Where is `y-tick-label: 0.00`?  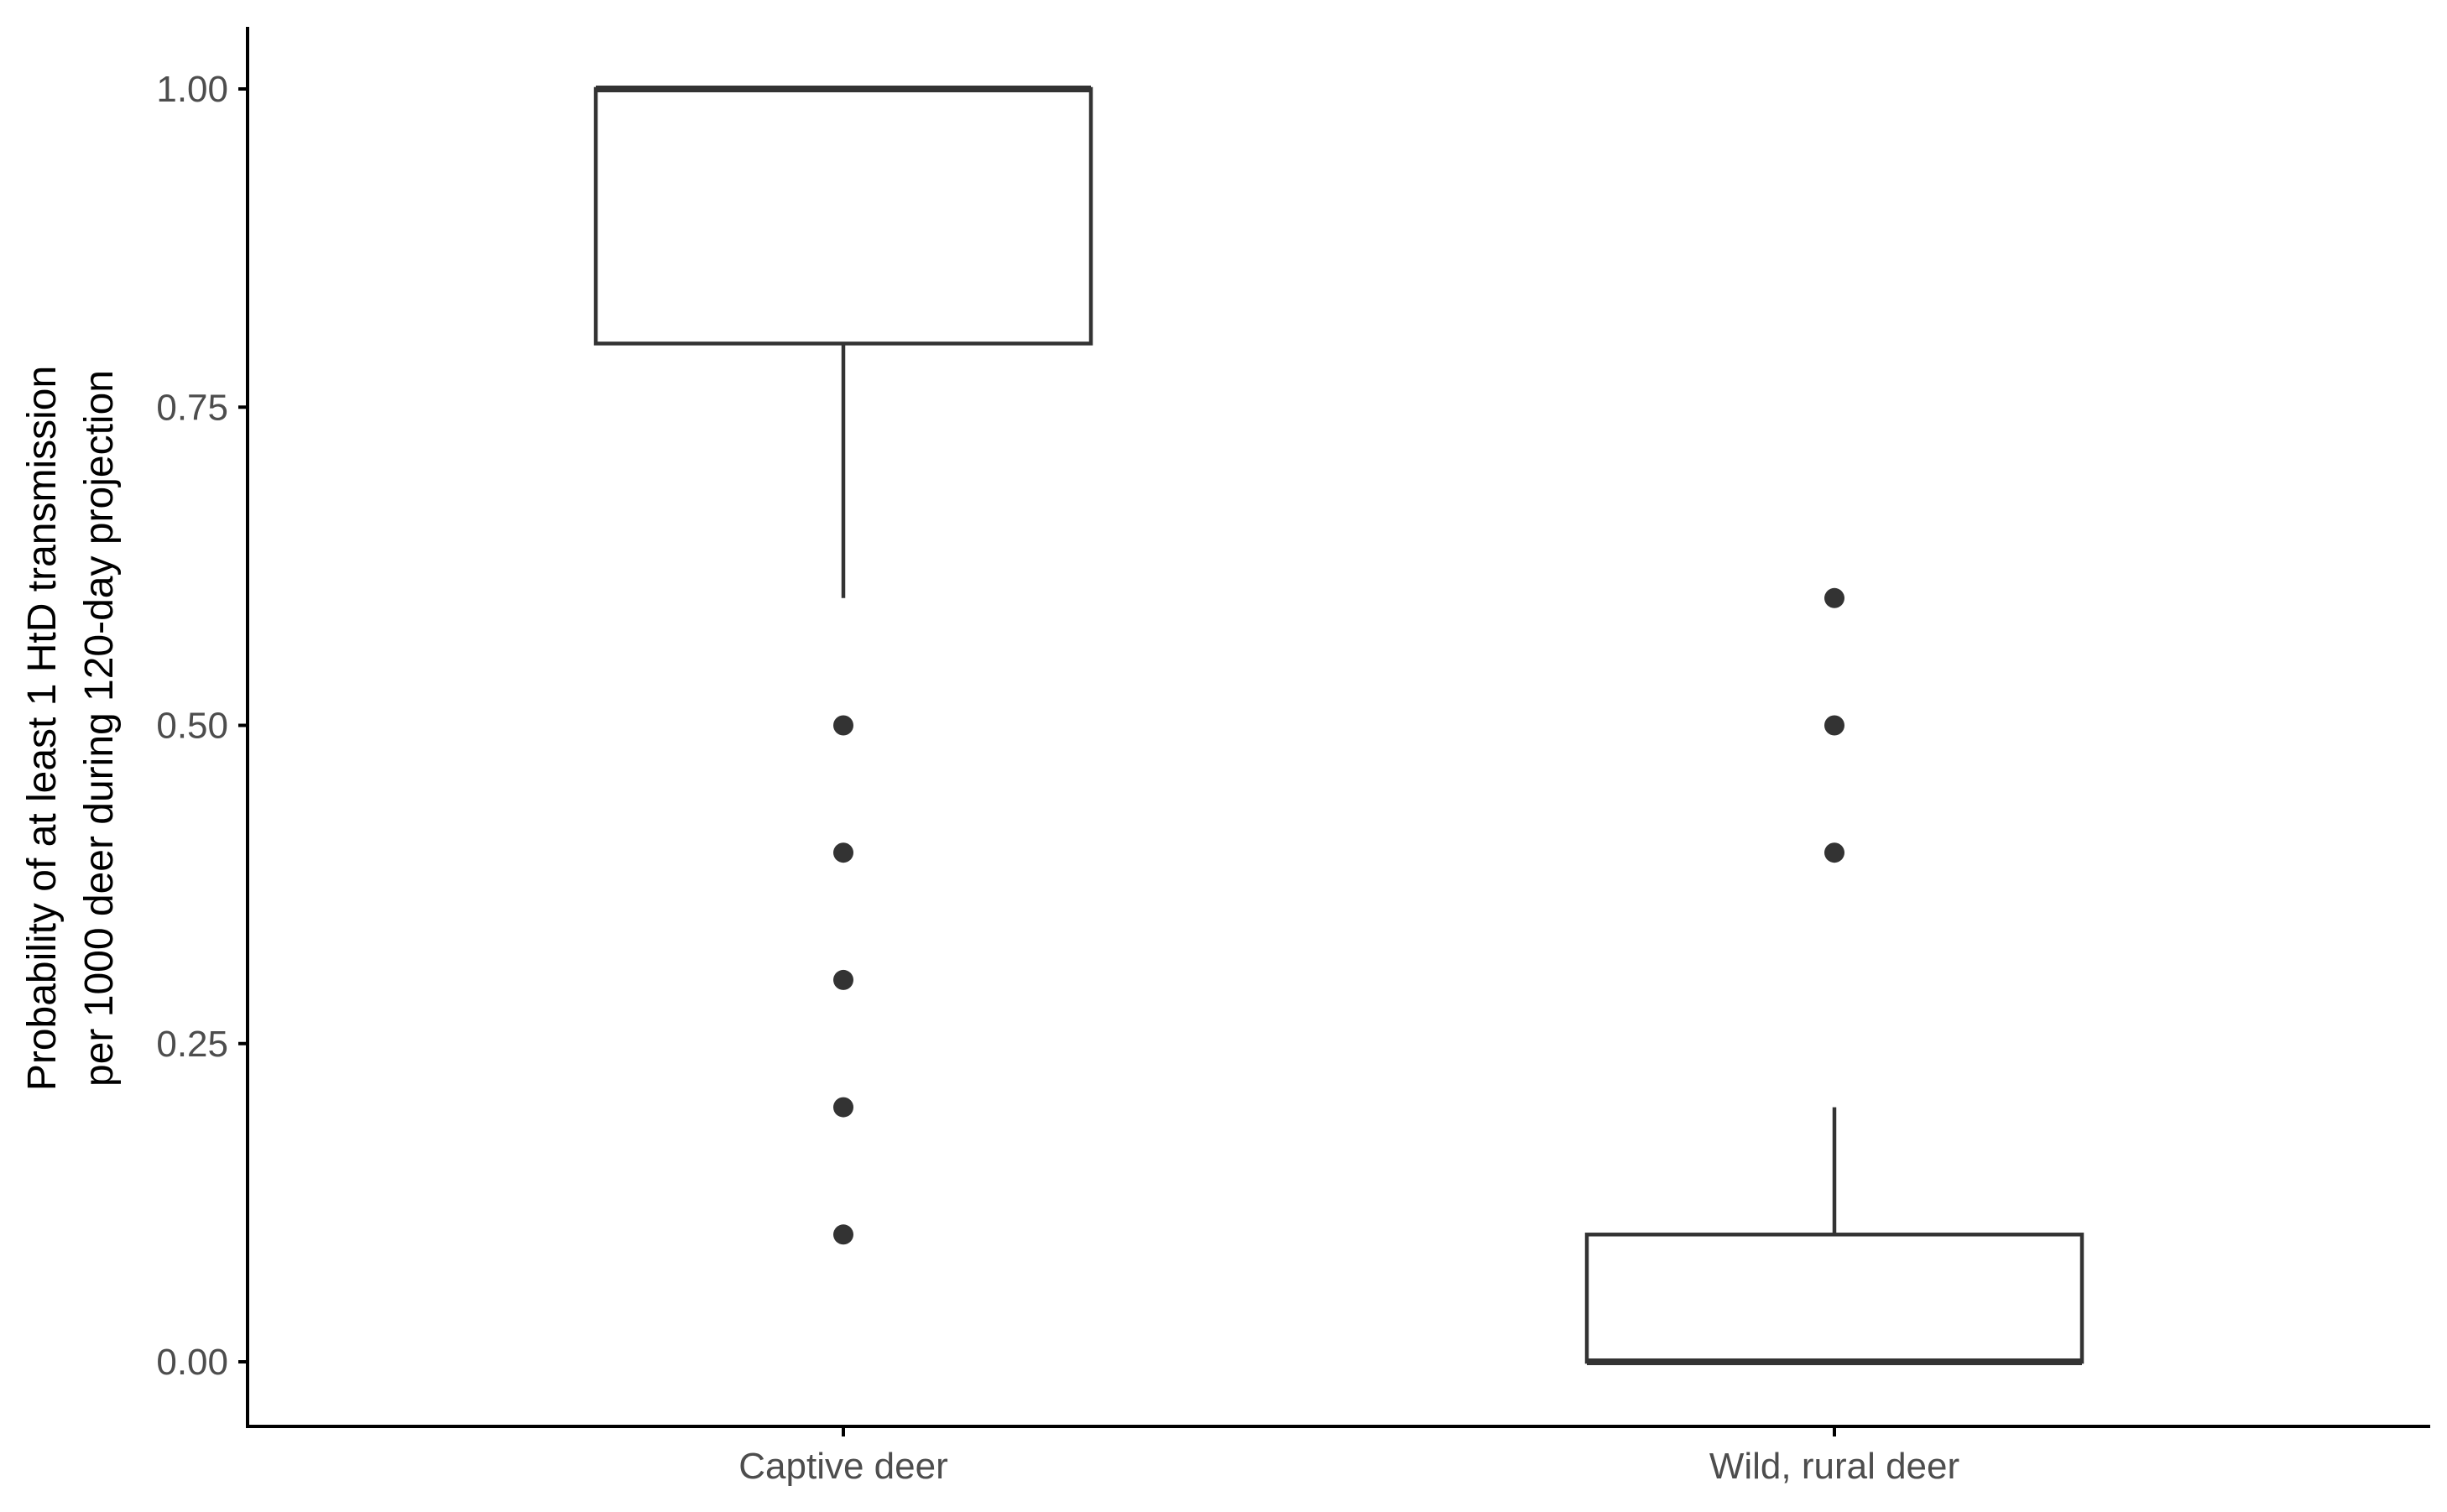
y-tick-label: 0.00 is located at coordinates (192, 1362).